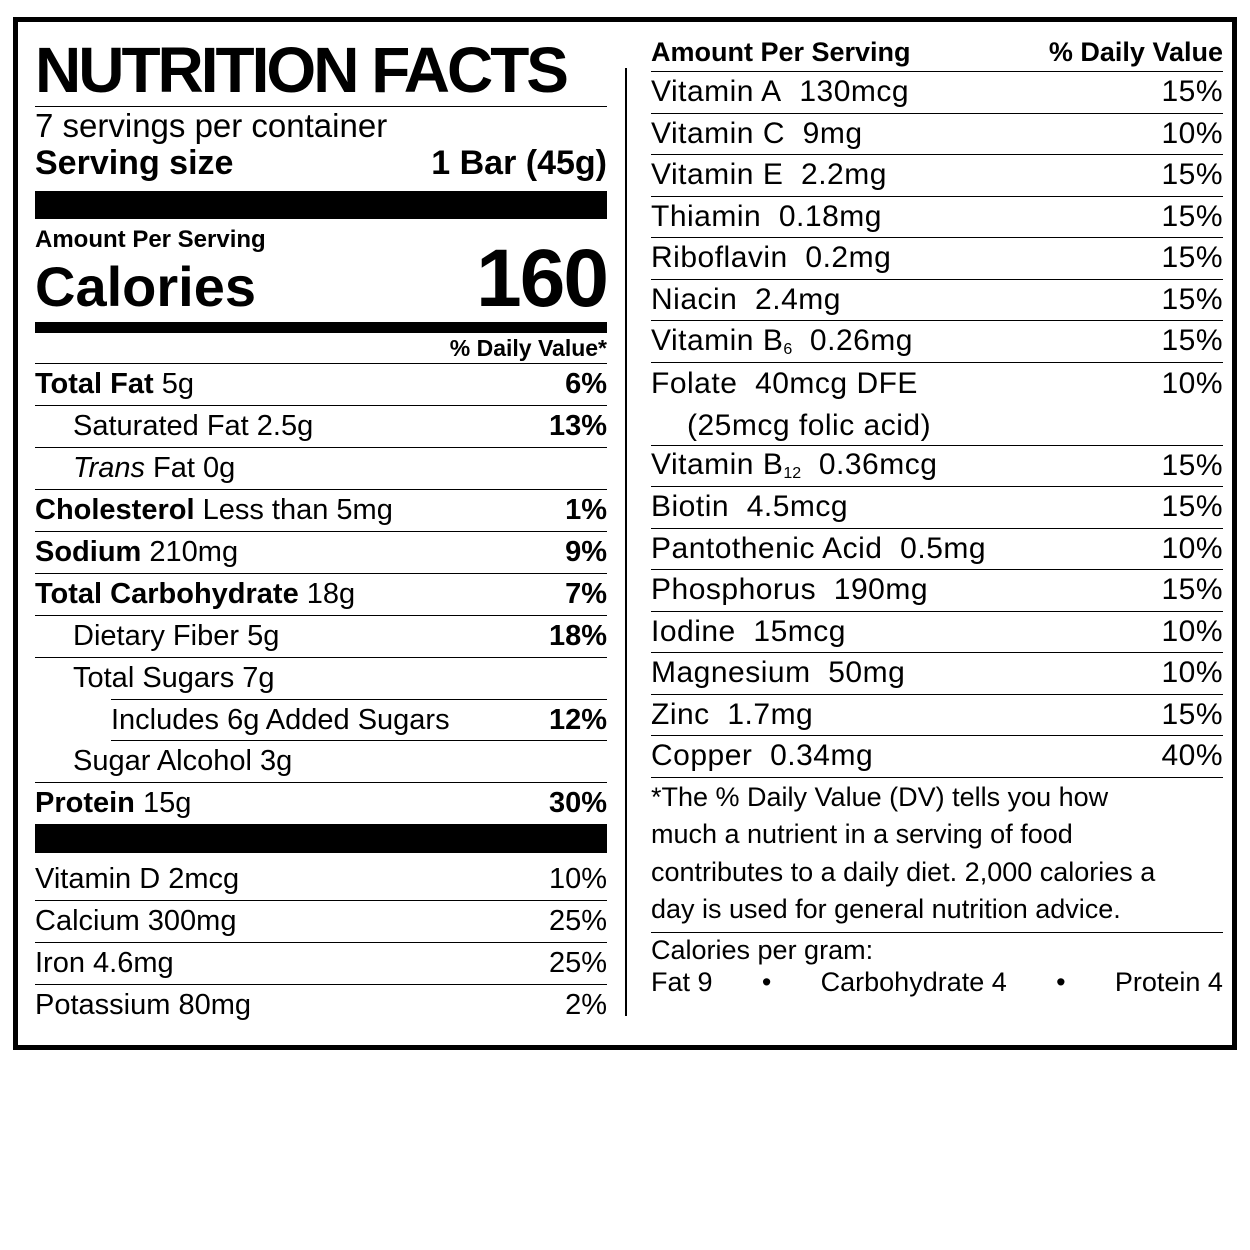  I want to click on calories-per-gram-values: Fat 9 • Carbohydrate 4 • Protein 4, so click(937, 982).